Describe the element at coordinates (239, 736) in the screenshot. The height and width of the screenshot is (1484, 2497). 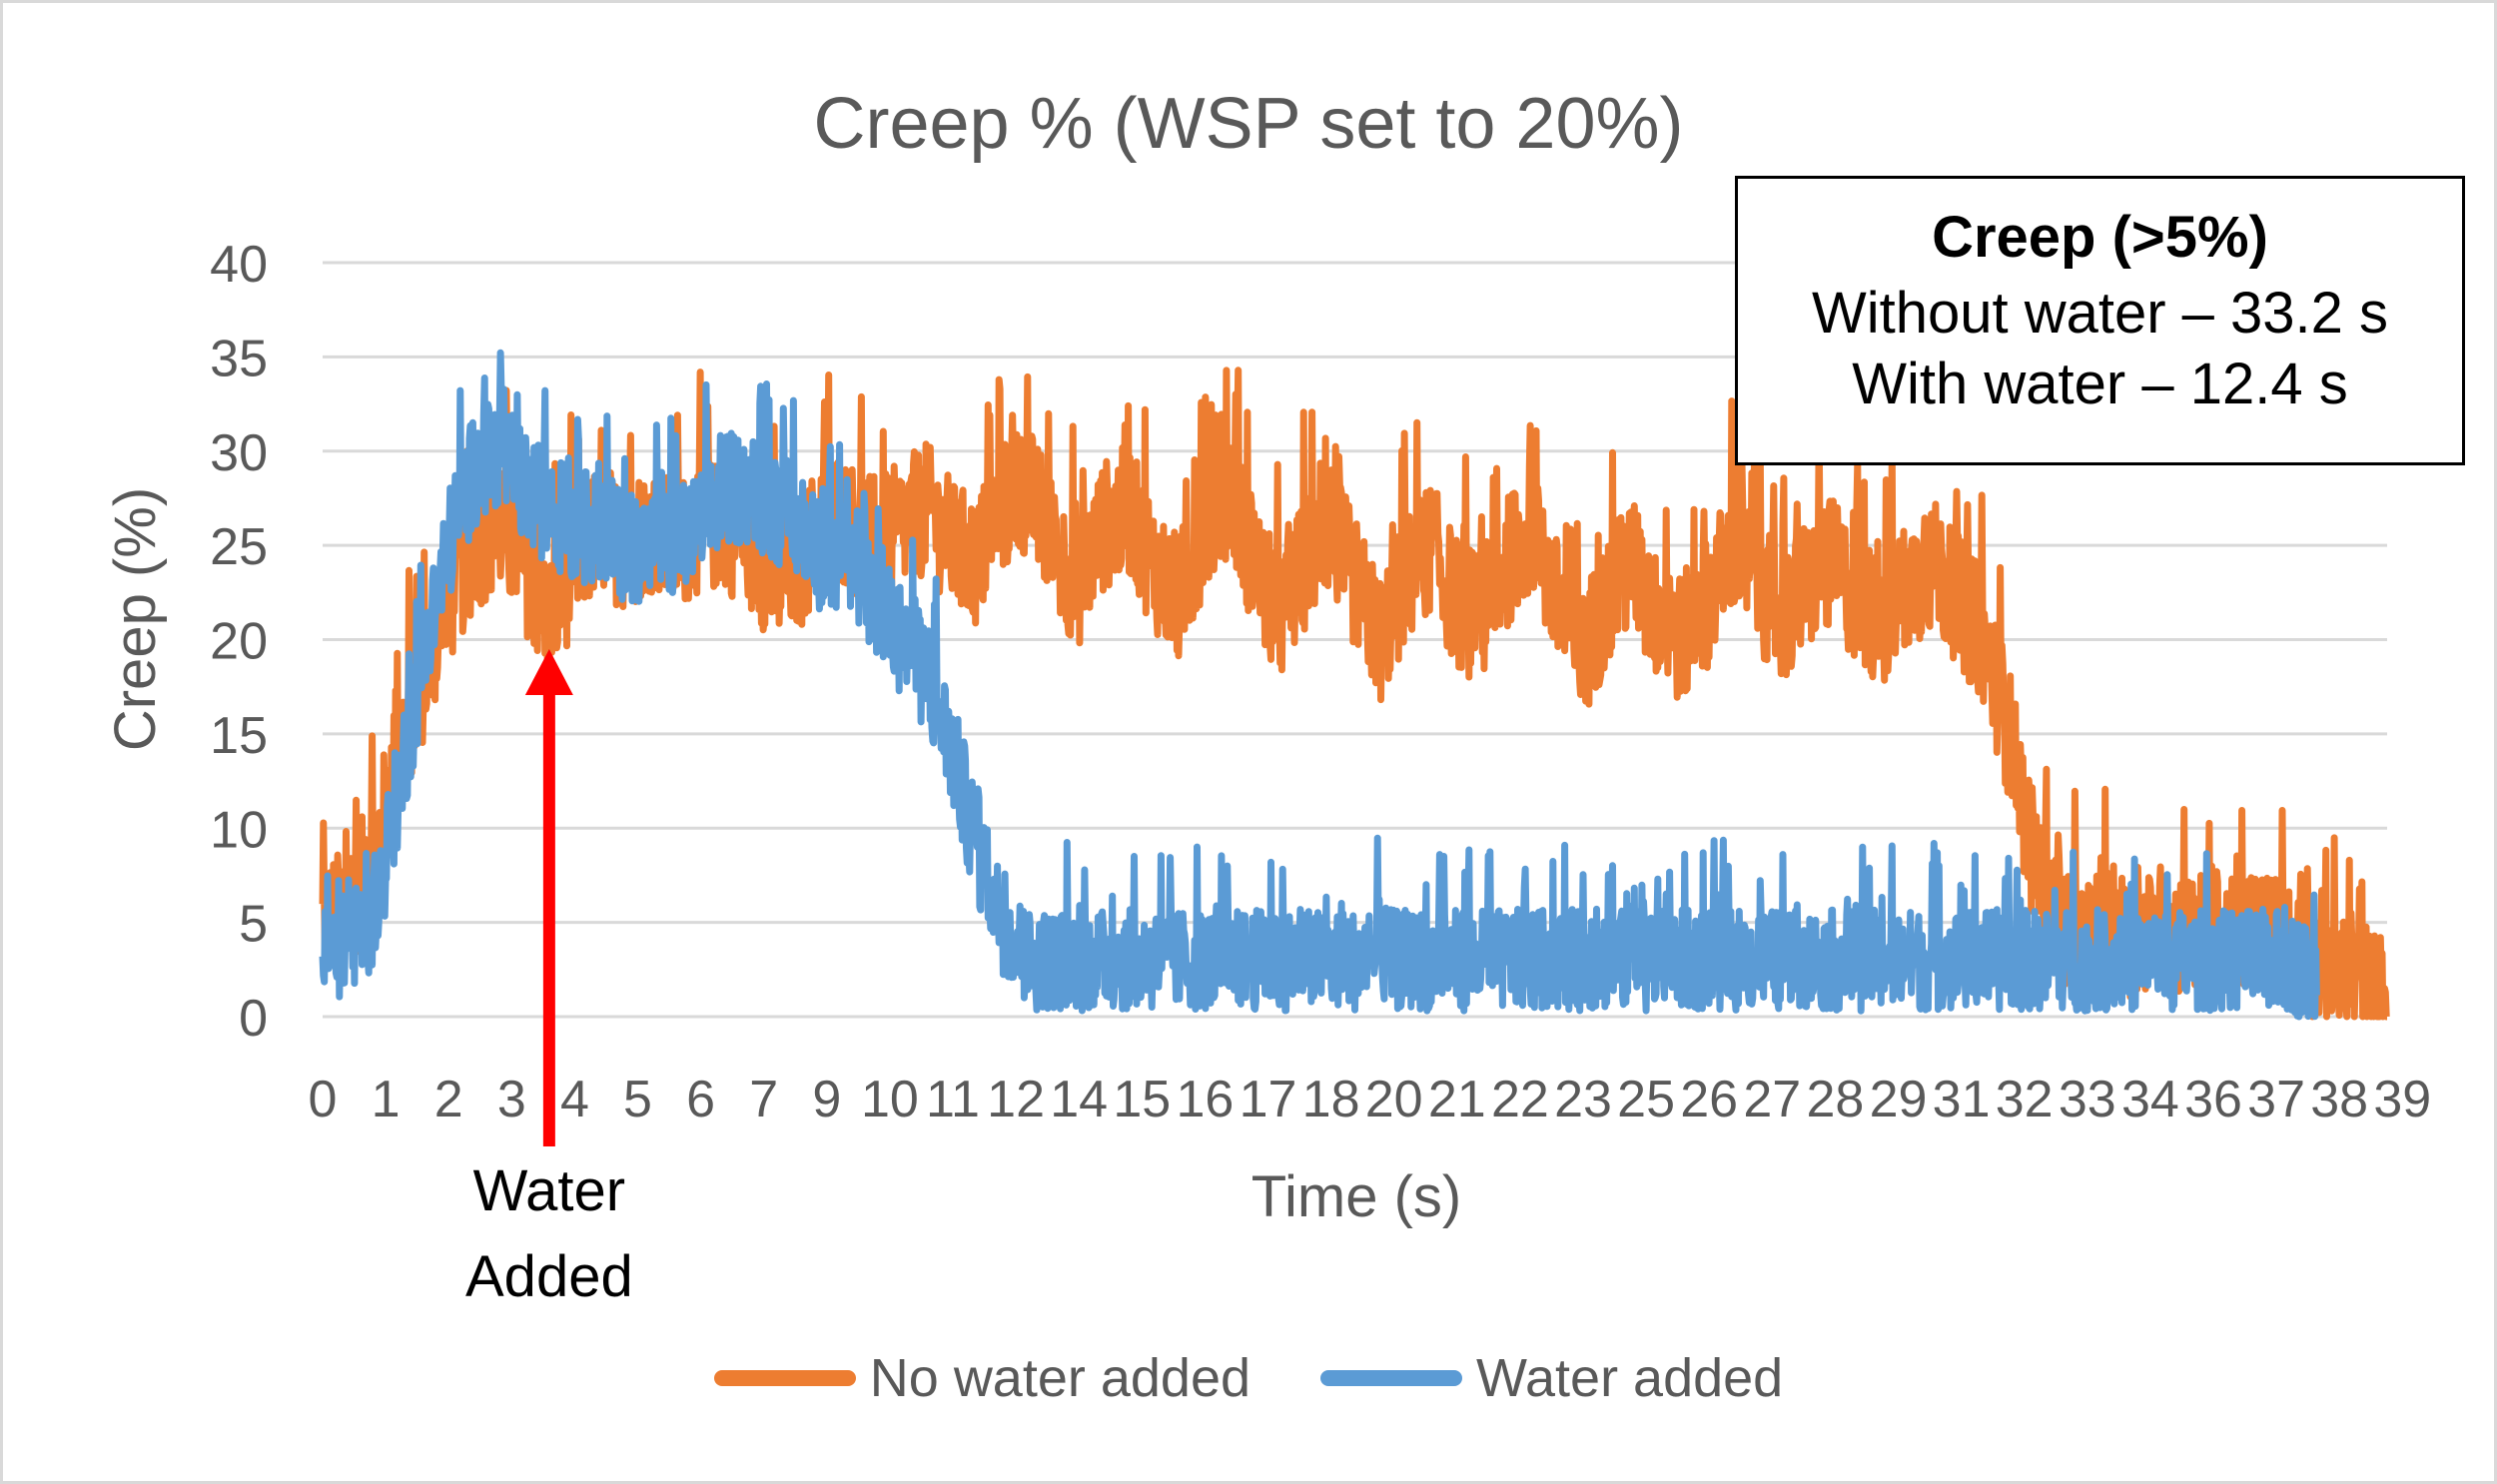
I see `y-tick-label: 15` at that location.